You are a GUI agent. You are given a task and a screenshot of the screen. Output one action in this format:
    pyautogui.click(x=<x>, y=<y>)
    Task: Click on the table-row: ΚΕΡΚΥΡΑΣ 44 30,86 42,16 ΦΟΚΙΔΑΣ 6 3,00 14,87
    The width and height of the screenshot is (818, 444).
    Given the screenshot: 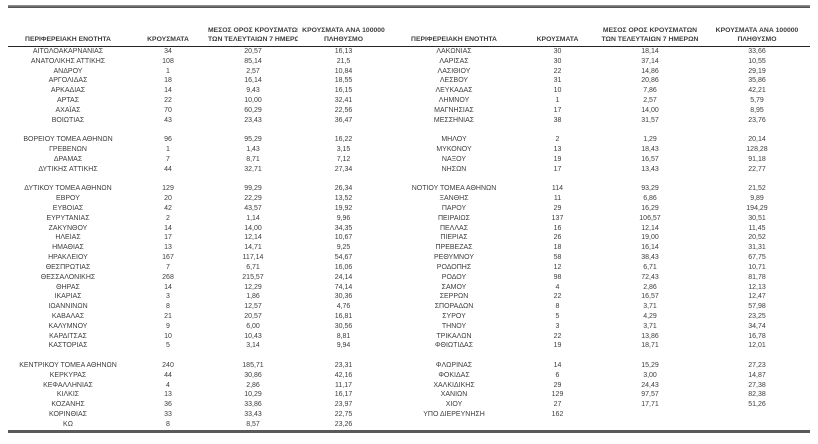 What is the action you would take?
    pyautogui.click(x=409, y=376)
    